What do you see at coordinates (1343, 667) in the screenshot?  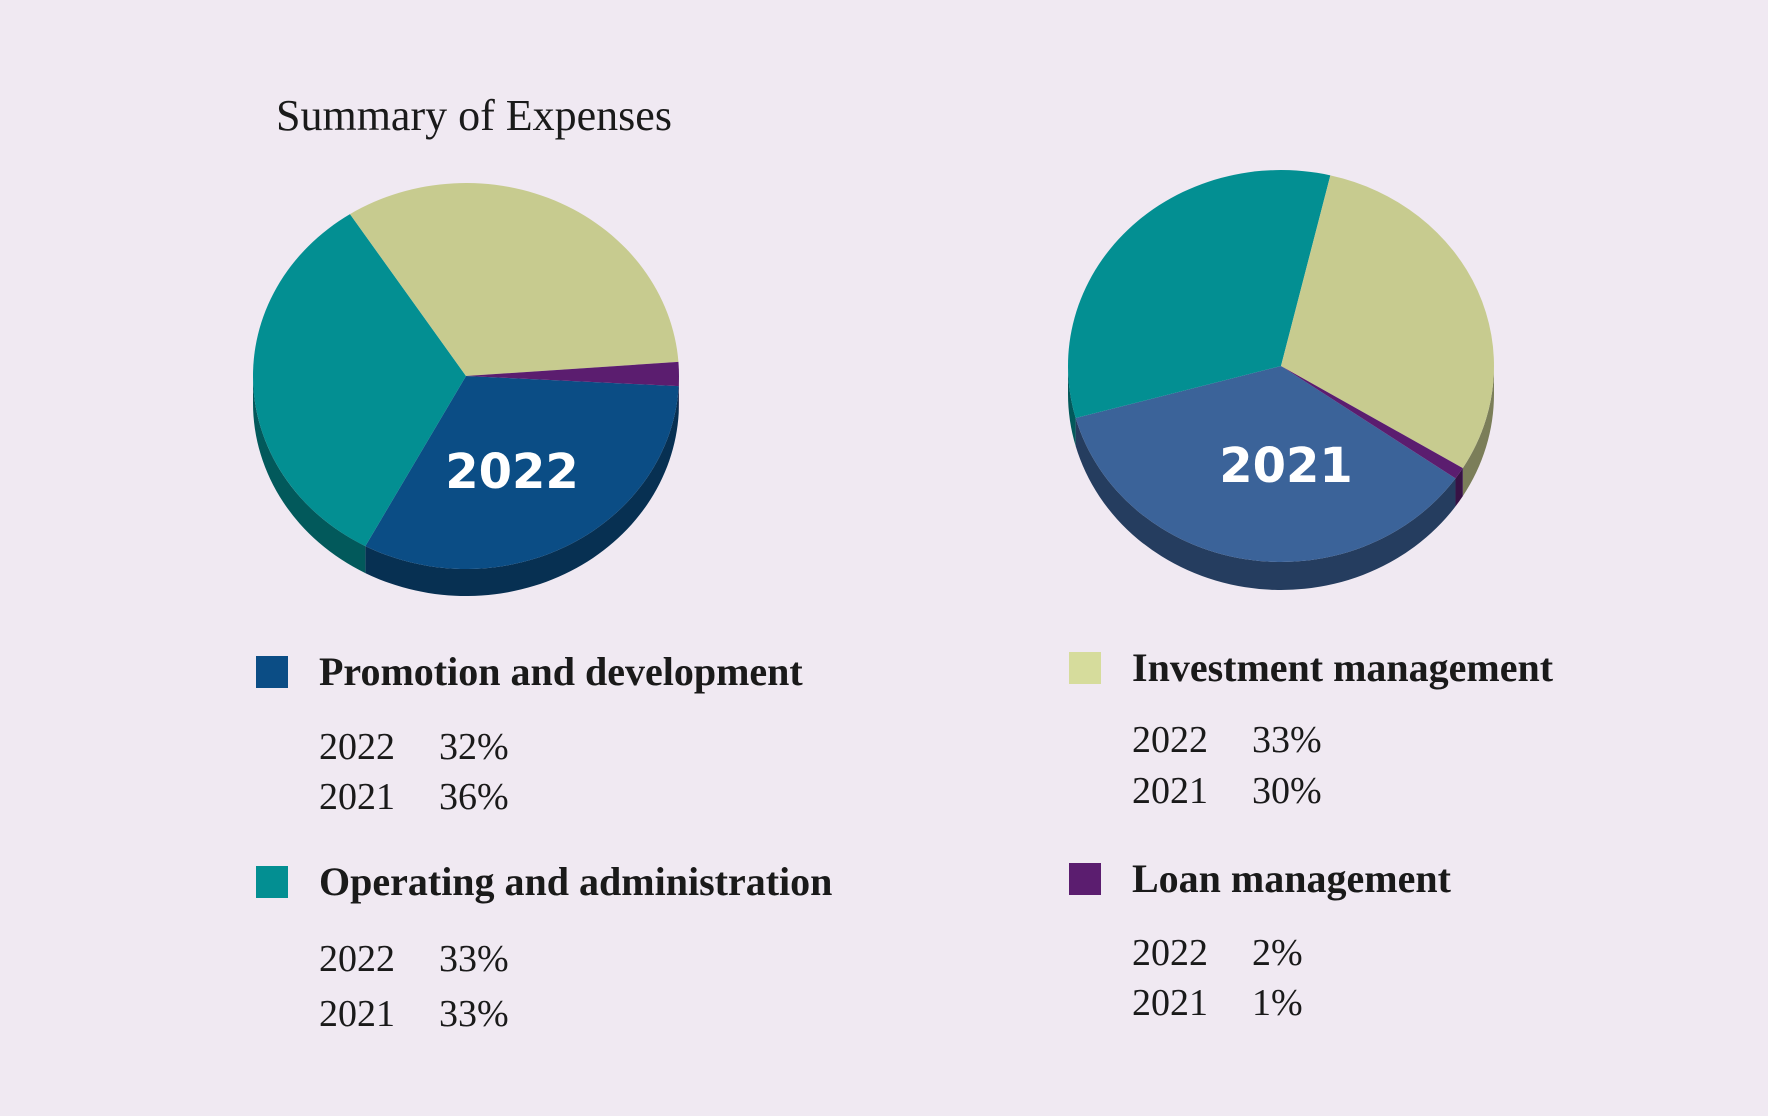 I see `legend-label: Investment management` at bounding box center [1343, 667].